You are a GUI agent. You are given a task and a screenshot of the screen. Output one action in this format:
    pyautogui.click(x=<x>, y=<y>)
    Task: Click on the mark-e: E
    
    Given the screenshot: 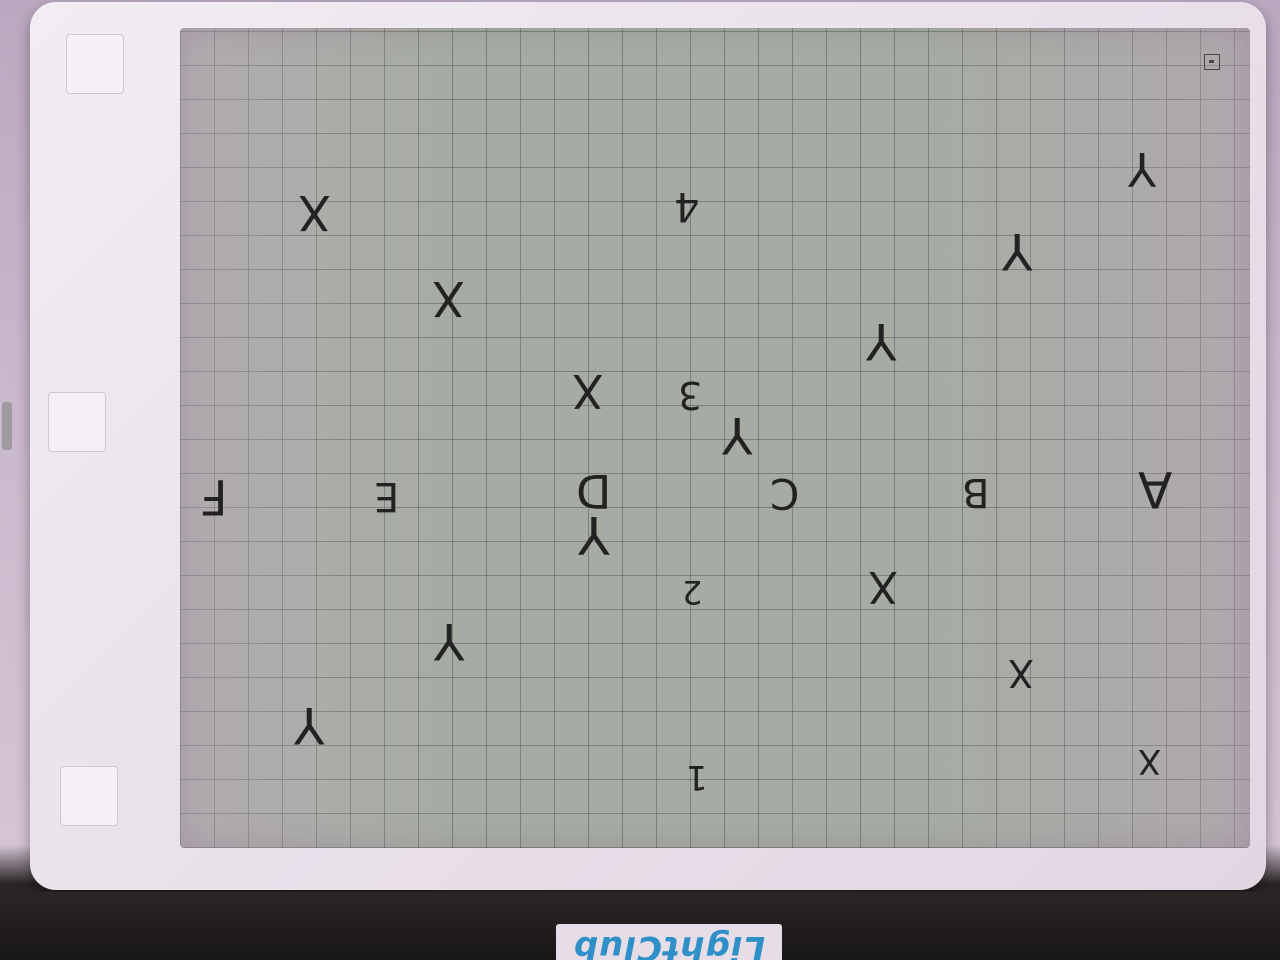 What is the action you would take?
    pyautogui.click(x=387, y=496)
    